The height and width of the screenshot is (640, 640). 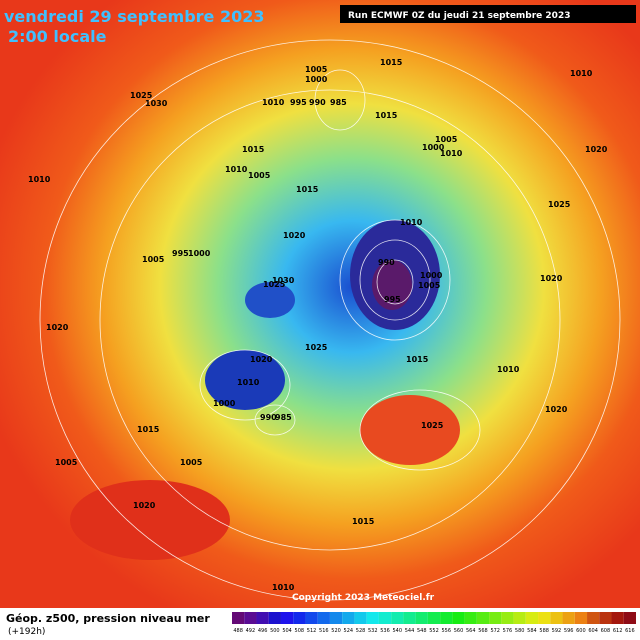 What do you see at coordinates (471, 631) in the screenshot?
I see `scale-label: 564` at bounding box center [471, 631].